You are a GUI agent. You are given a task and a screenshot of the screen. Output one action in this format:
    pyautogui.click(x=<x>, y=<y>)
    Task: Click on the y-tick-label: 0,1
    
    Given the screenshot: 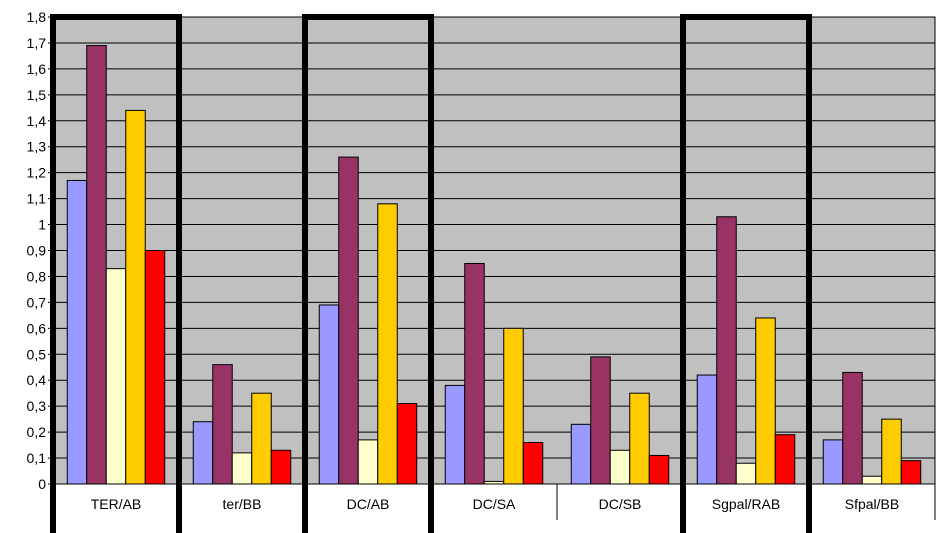 What is the action you would take?
    pyautogui.click(x=37, y=458)
    